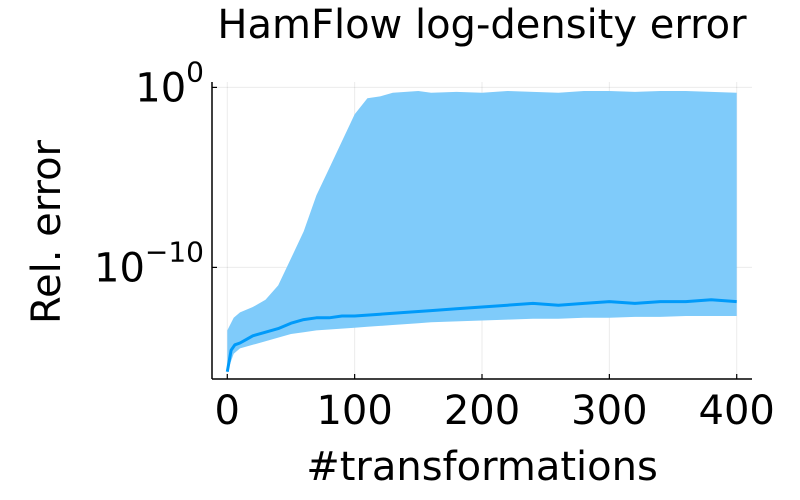  Describe the element at coordinates (482, 467) in the screenshot. I see `x-axis-label: #transformations` at that location.